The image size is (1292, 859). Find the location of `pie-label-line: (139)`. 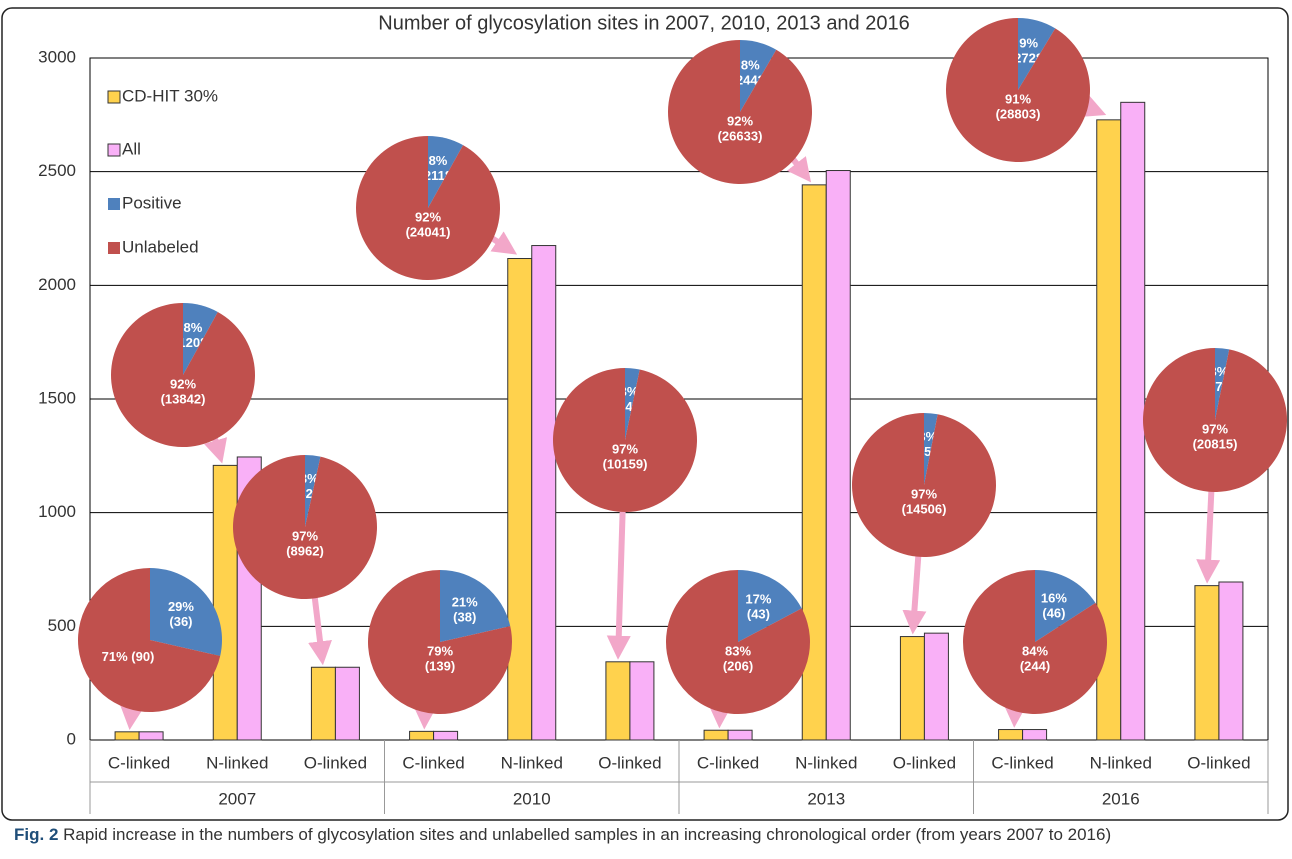

pie-label-line: (139) is located at coordinates (440, 666).